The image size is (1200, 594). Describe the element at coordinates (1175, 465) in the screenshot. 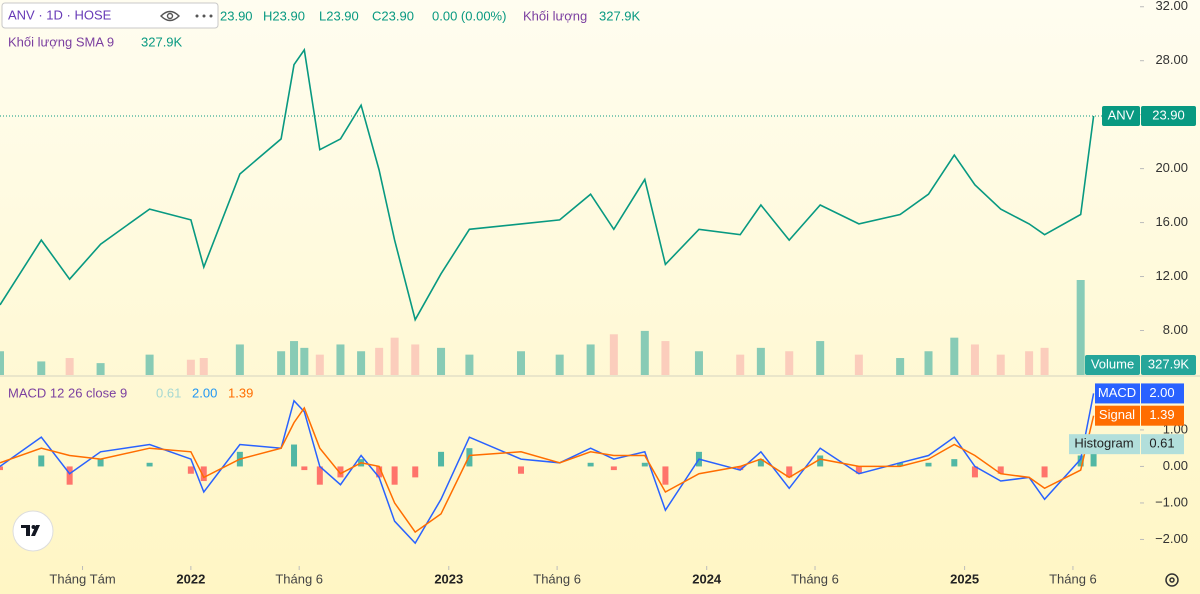

I see `y-tick-label: 0.00` at that location.